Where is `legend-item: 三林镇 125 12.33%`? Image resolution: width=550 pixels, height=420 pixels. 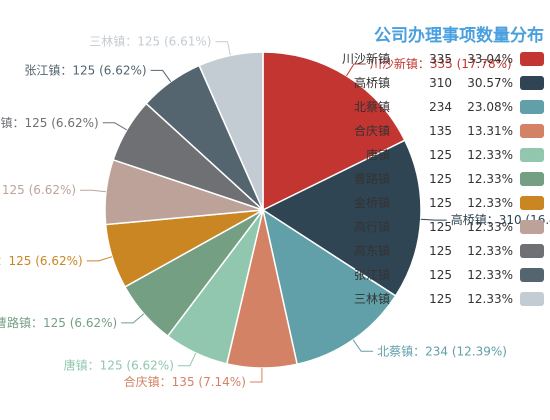
legend-item: 三林镇 125 12.33% is located at coordinates (449, 299).